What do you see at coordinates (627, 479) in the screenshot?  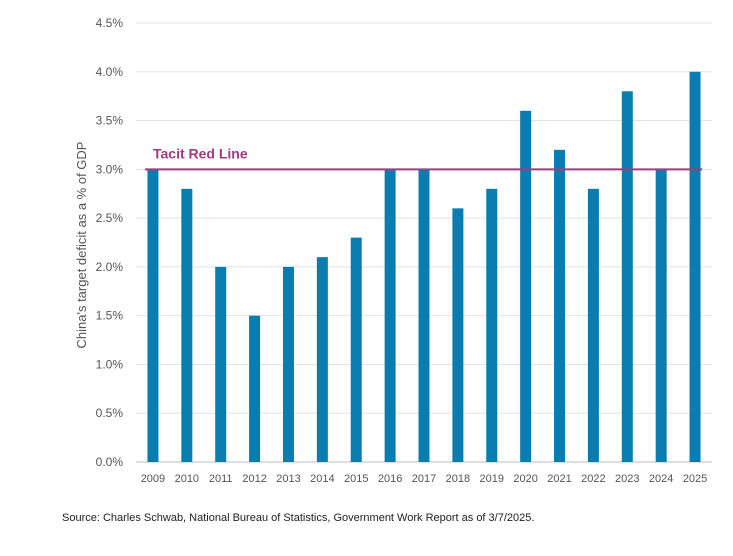 I see `x-tick-label: 2023` at bounding box center [627, 479].